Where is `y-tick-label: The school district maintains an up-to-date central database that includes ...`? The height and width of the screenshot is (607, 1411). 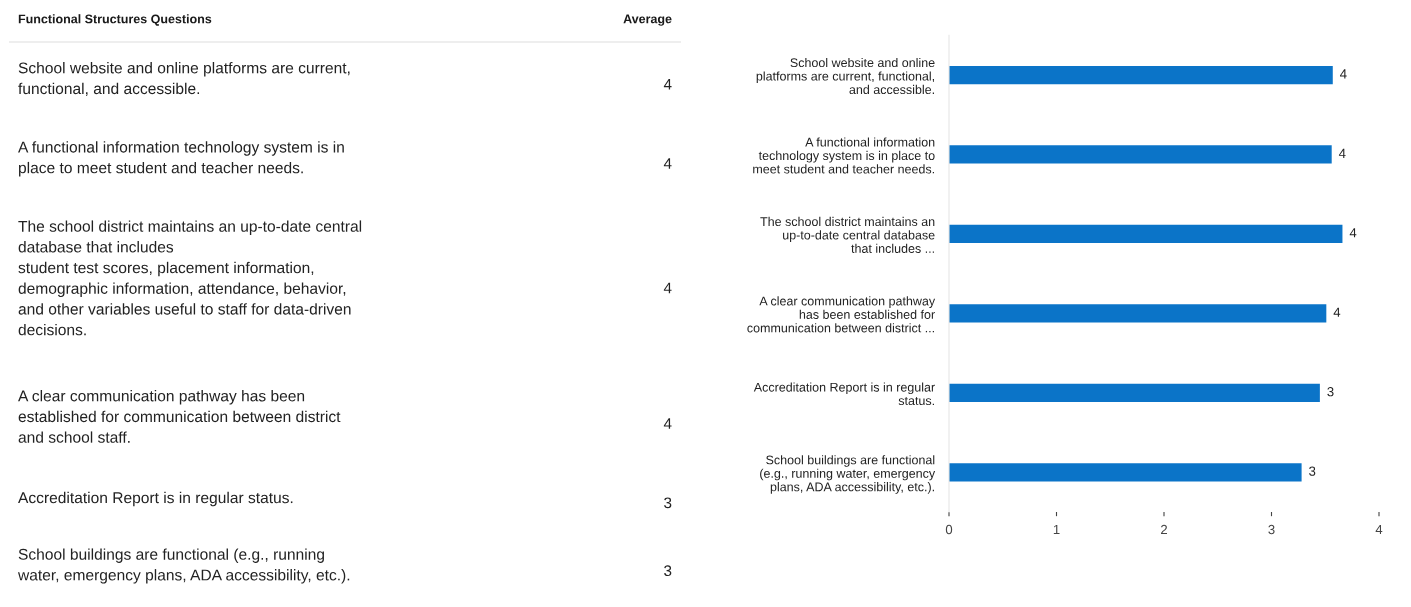 y-tick-label: The school district maintains an up-to-date central database that includes ... is located at coordinates (847, 234).